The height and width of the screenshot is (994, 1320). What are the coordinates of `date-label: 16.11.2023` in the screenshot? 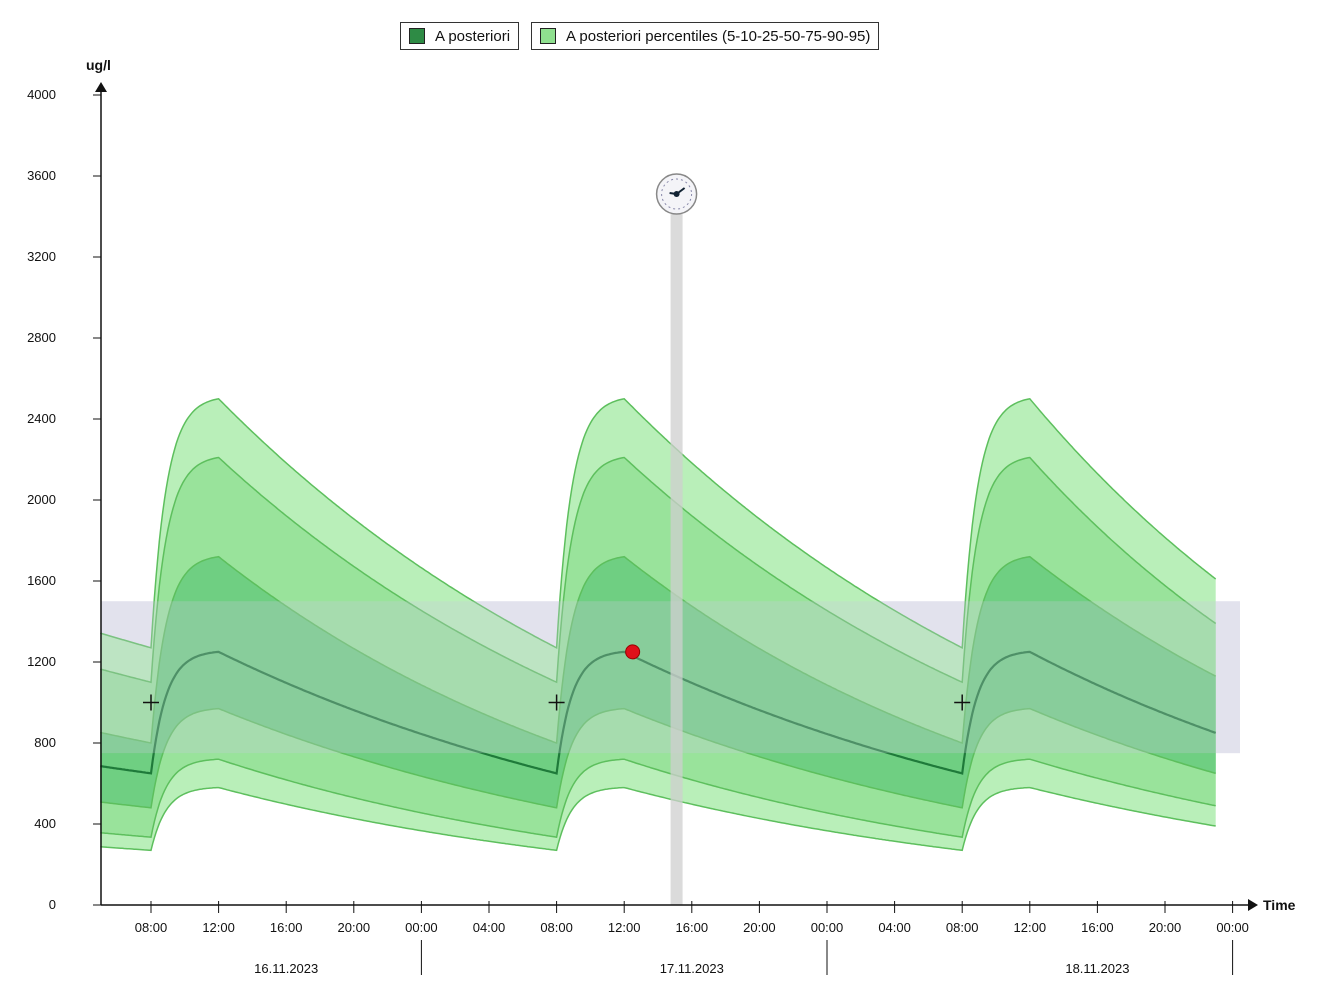 It's located at (286, 968).